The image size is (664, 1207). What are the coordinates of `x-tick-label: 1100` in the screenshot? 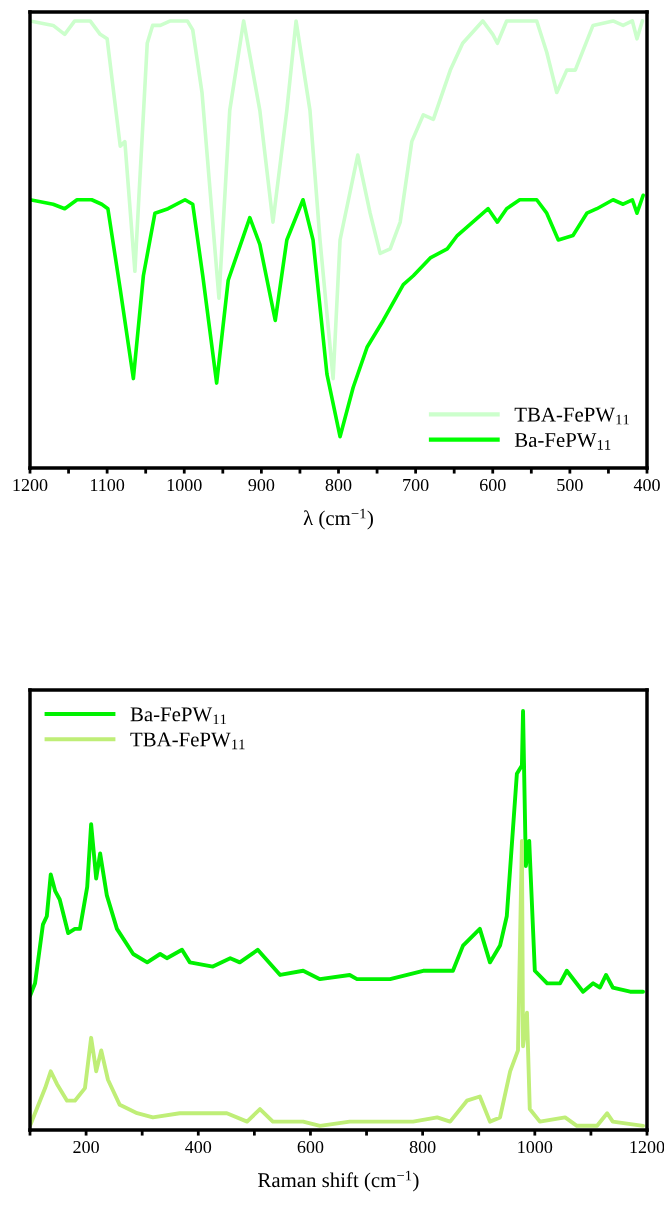 It's located at (108, 485).